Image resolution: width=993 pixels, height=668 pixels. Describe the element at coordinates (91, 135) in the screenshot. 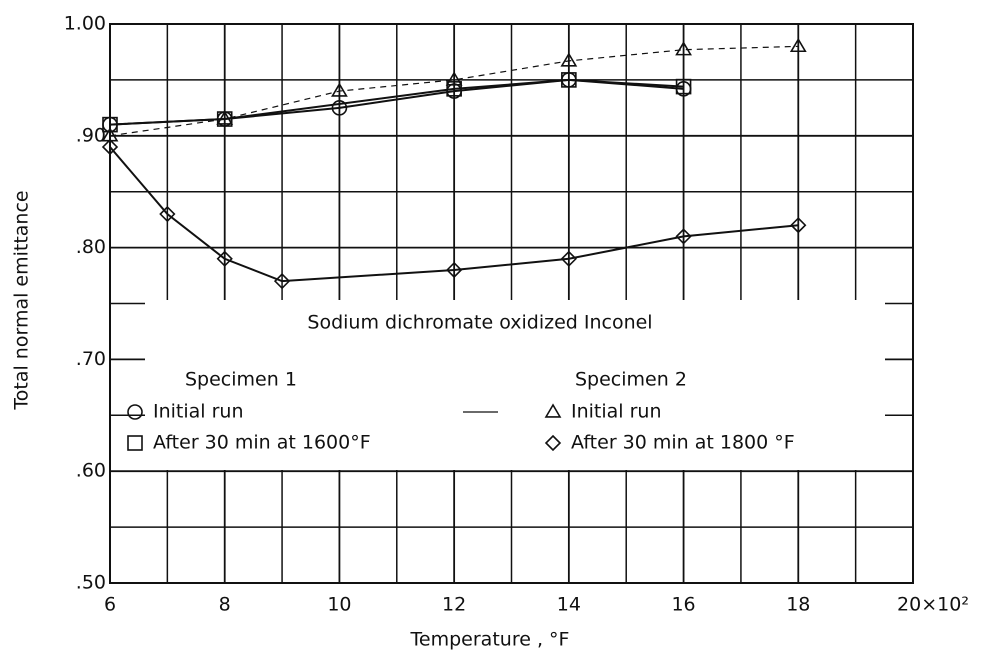

I see `y-tick-label: .90` at that location.